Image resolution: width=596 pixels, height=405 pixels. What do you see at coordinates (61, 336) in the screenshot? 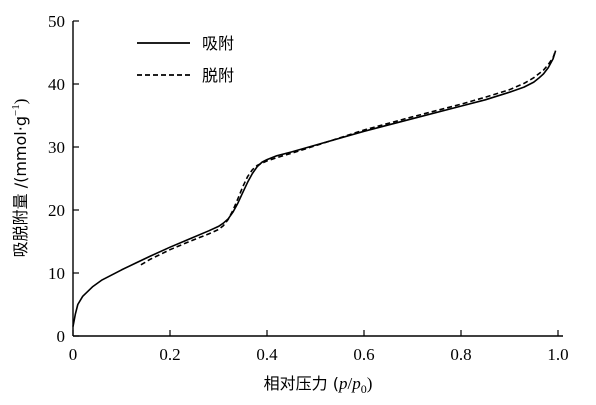
I see `y-tick-label: 0` at bounding box center [61, 336].